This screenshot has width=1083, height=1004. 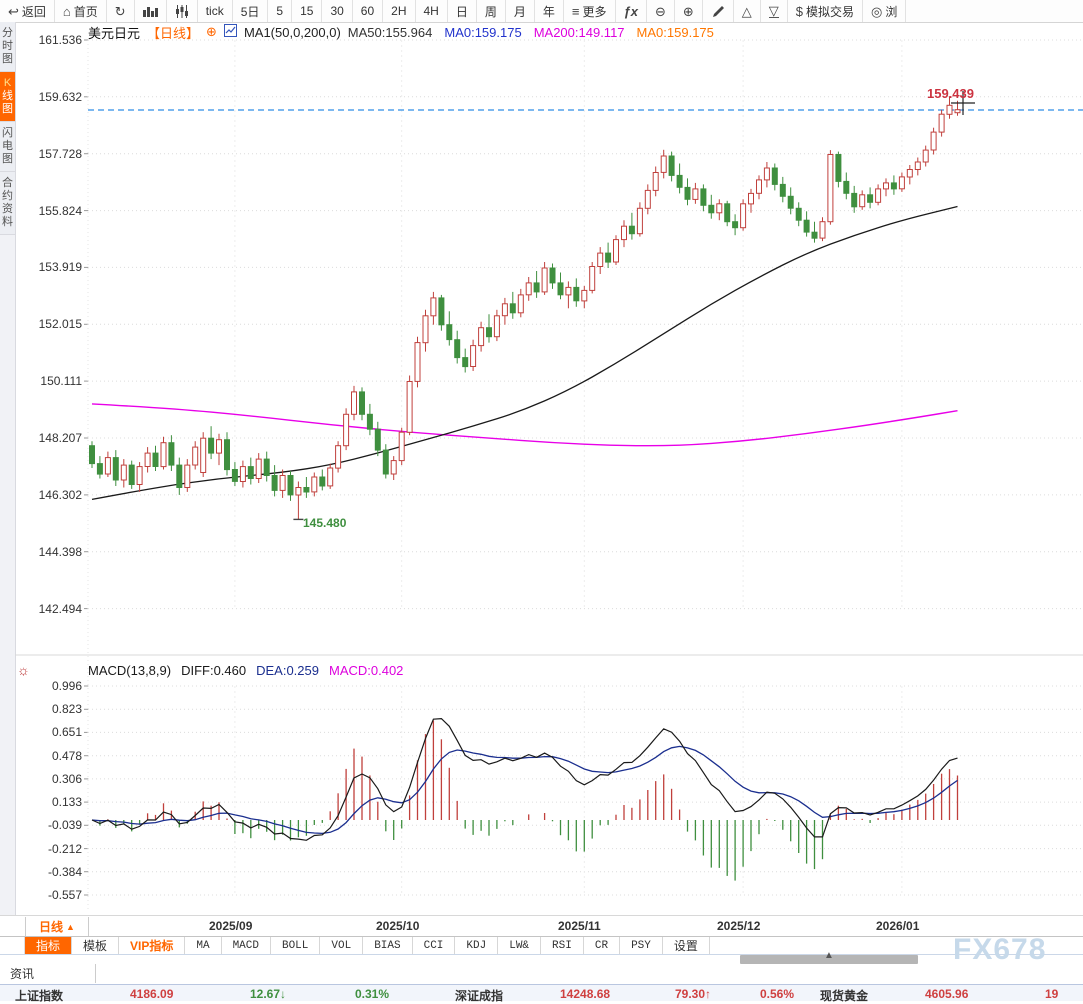 I want to click on macd-ytick-7: -0.212, so click(x=64, y=849).